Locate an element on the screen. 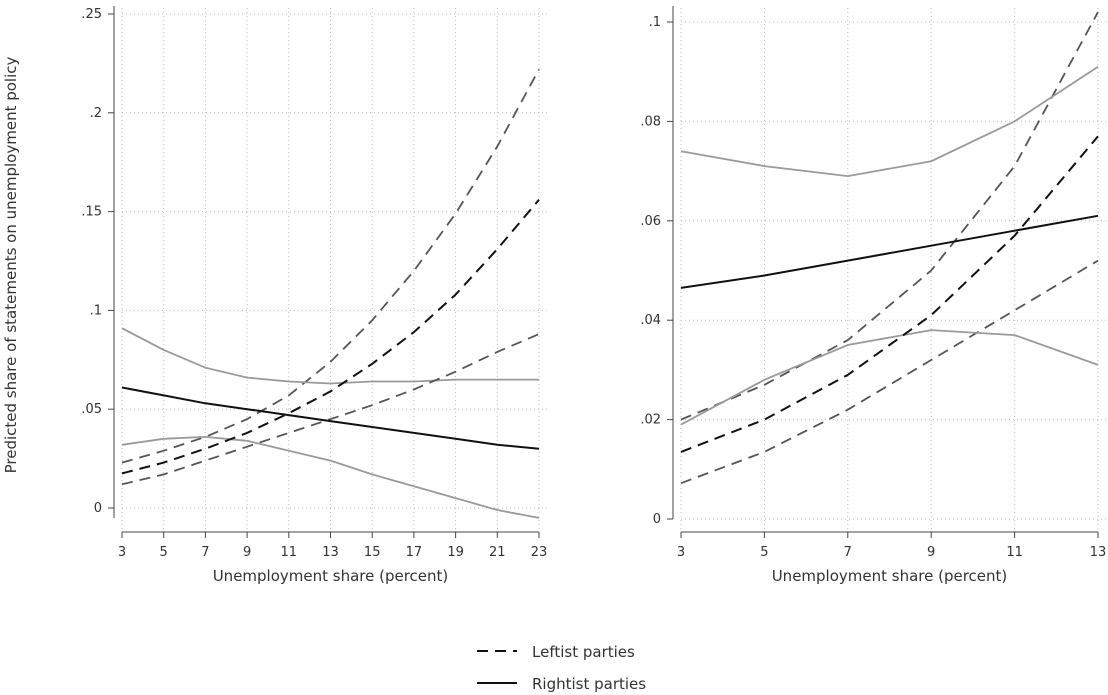 This screenshot has height=695, width=1108. y-tick-label: .06 is located at coordinates (650, 221).